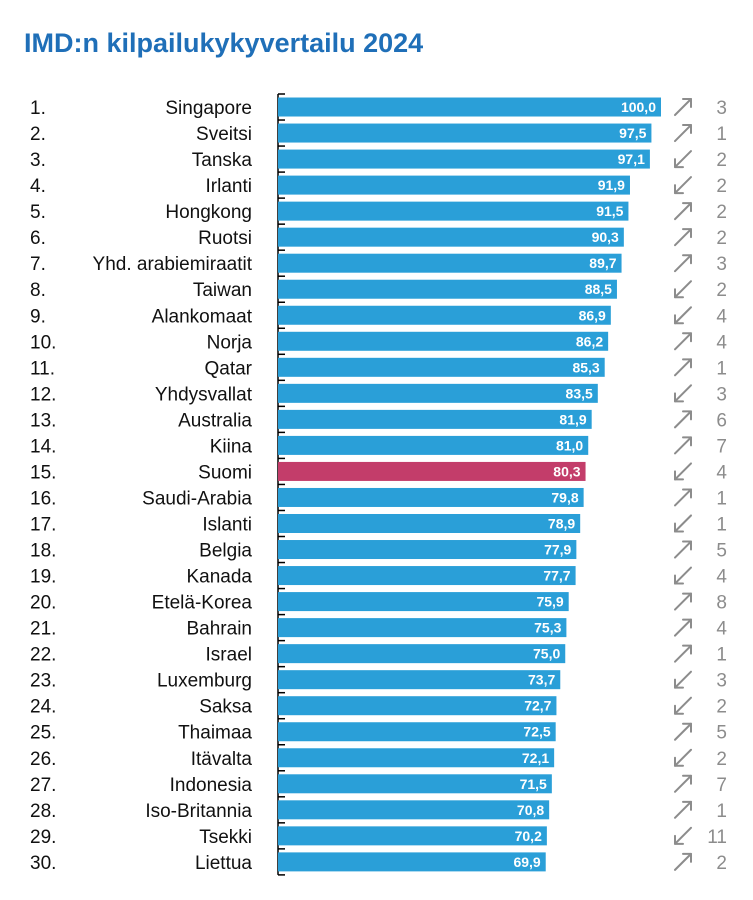 The width and height of the screenshot is (753, 900). Describe the element at coordinates (38, 290) in the screenshot. I see `rank-label: 8.` at that location.